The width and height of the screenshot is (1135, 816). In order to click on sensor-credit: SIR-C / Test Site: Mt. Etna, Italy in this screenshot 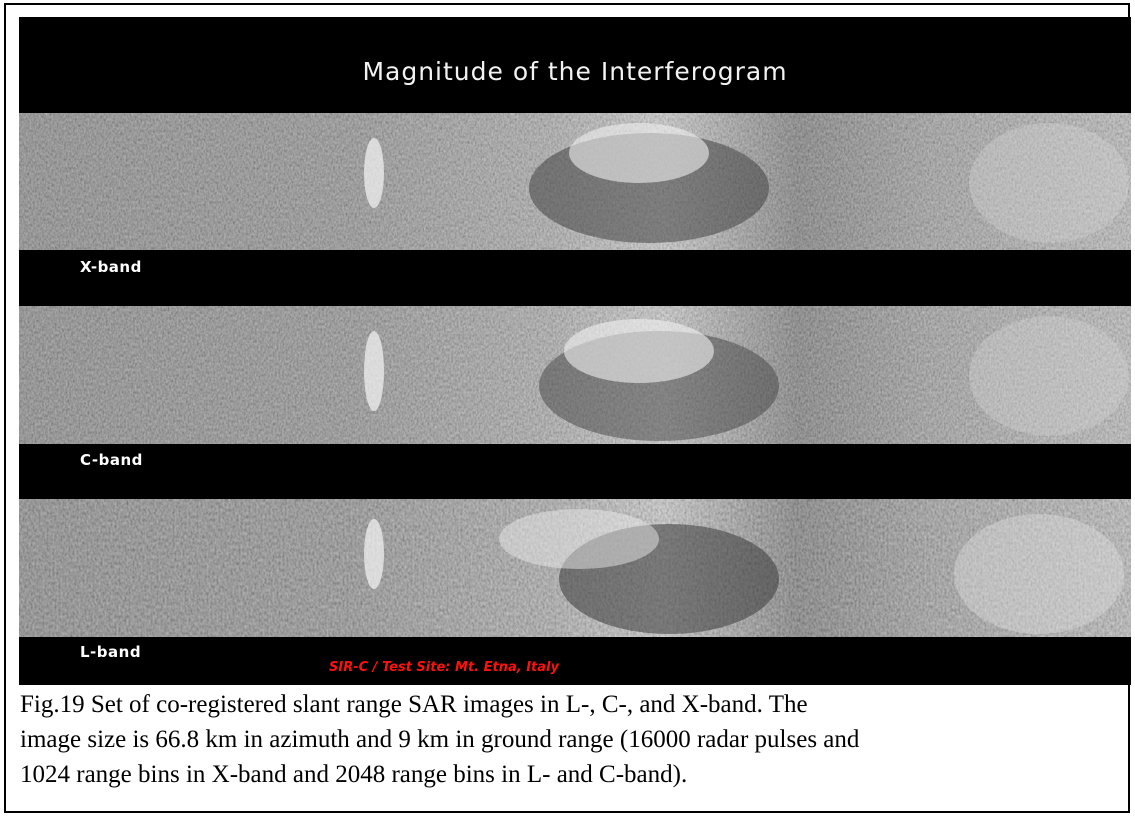, I will do `click(444, 667)`.